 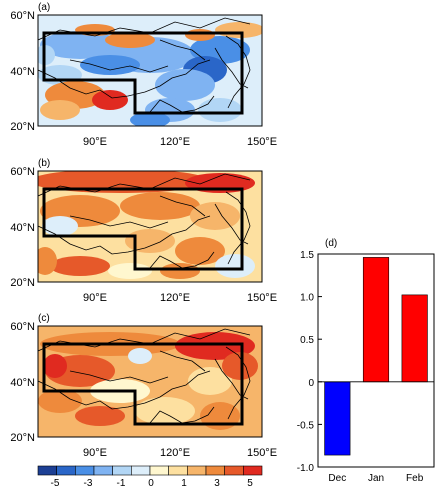 I want to click on map-panel-c: (c), so click(x=150, y=375).